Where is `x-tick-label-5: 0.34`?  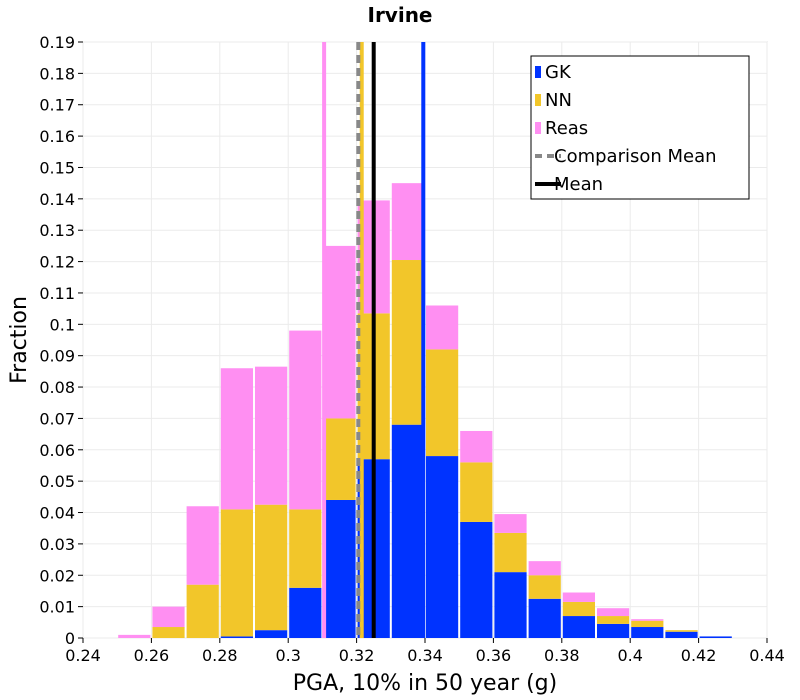
x-tick-label-5: 0.34 is located at coordinates (425, 655).